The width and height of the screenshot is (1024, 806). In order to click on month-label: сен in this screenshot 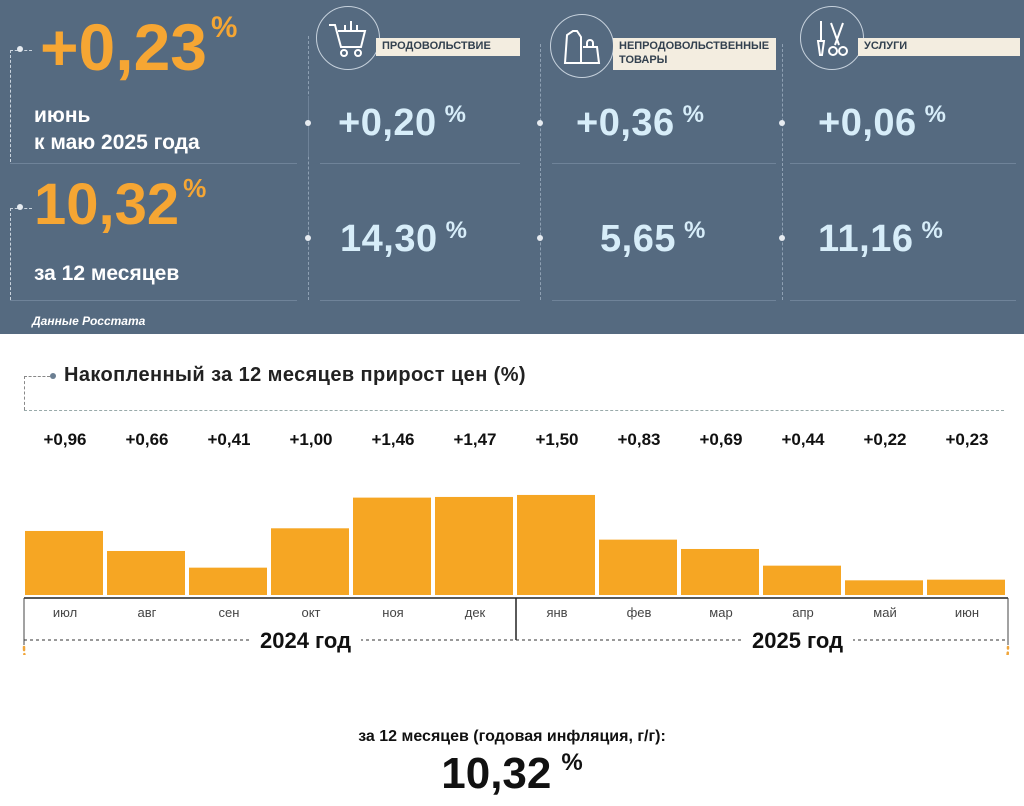, I will do `click(229, 612)`.